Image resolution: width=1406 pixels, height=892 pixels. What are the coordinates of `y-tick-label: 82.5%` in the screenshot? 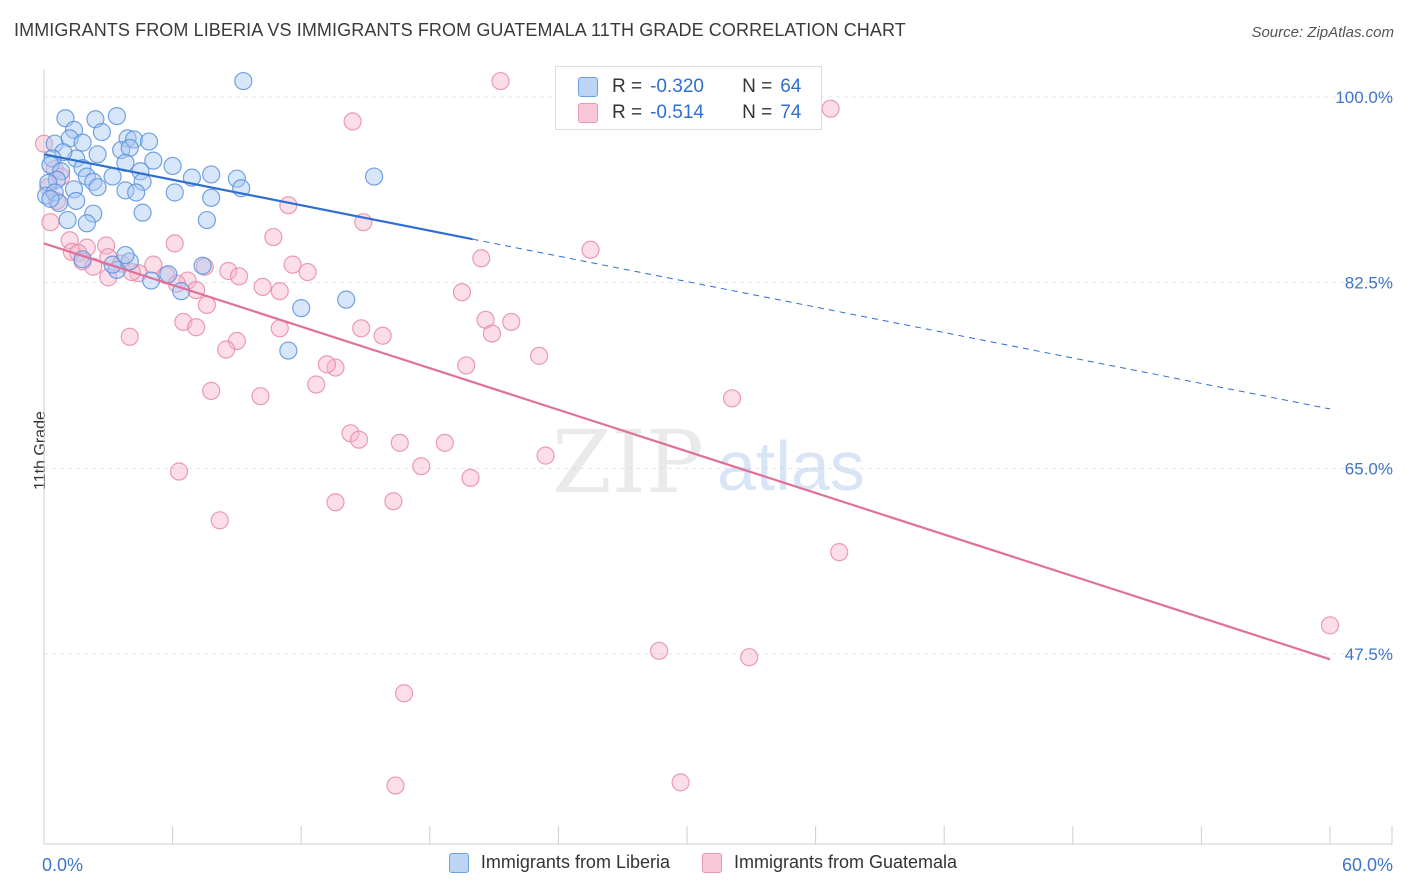 It's located at (1369, 283).